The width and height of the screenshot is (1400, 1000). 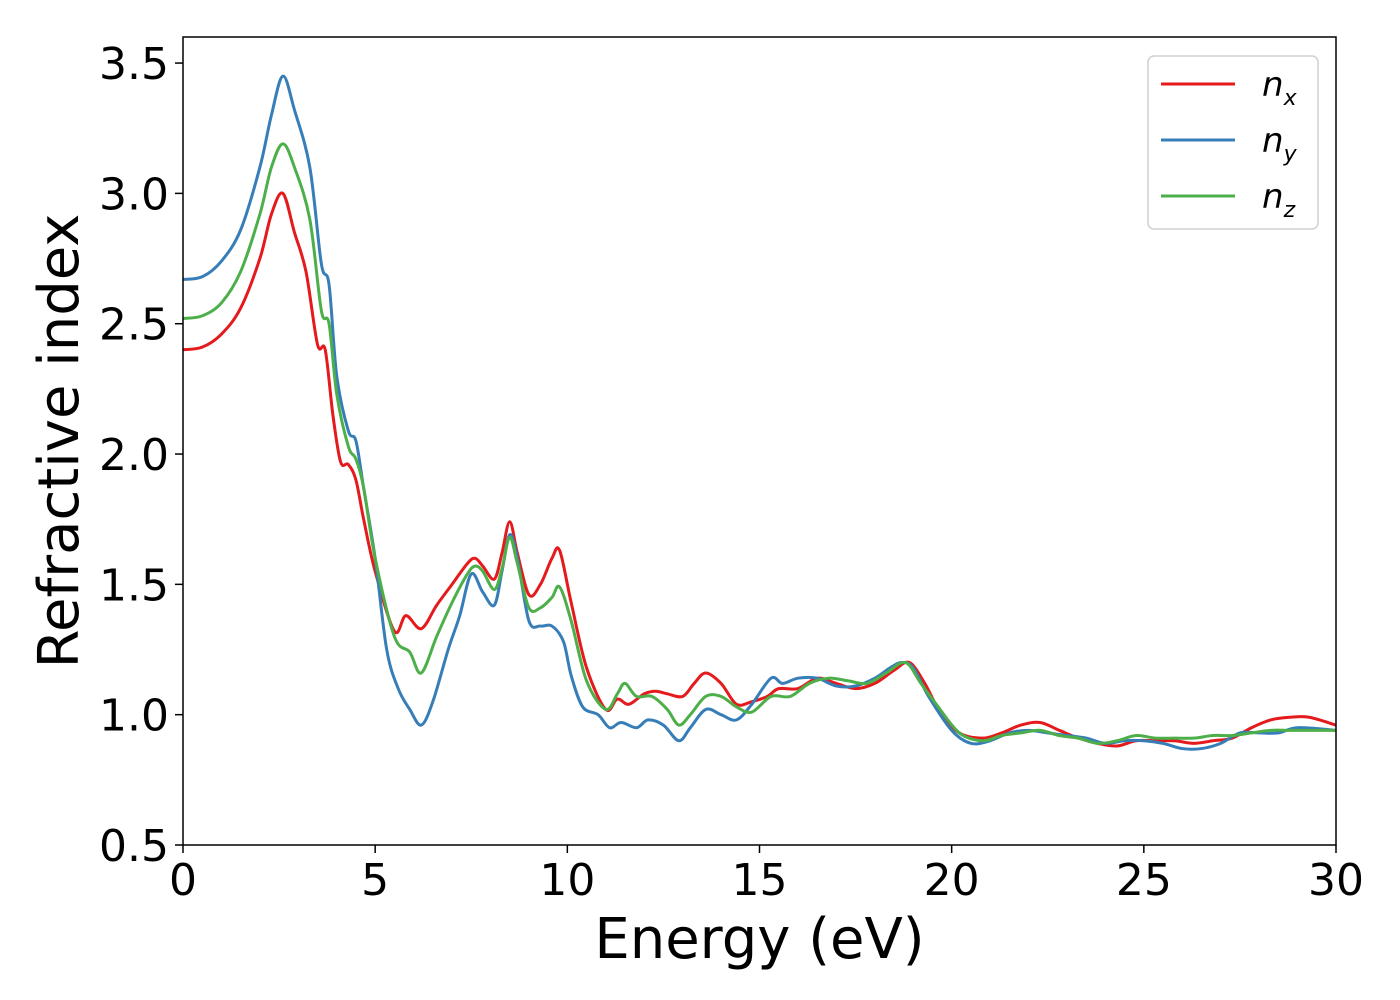 I want to click on x-axis-title: Energy (eV), so click(x=759, y=939).